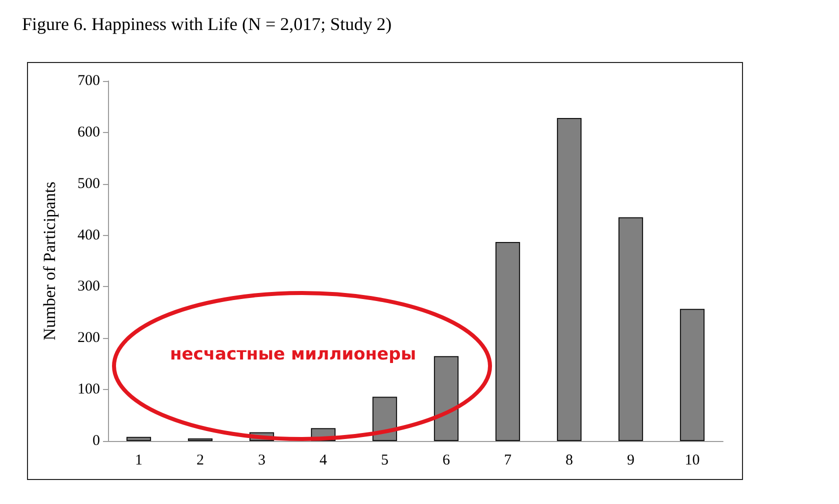 This screenshot has height=504, width=839. I want to click on y-tick-label: 0, so click(96, 441).